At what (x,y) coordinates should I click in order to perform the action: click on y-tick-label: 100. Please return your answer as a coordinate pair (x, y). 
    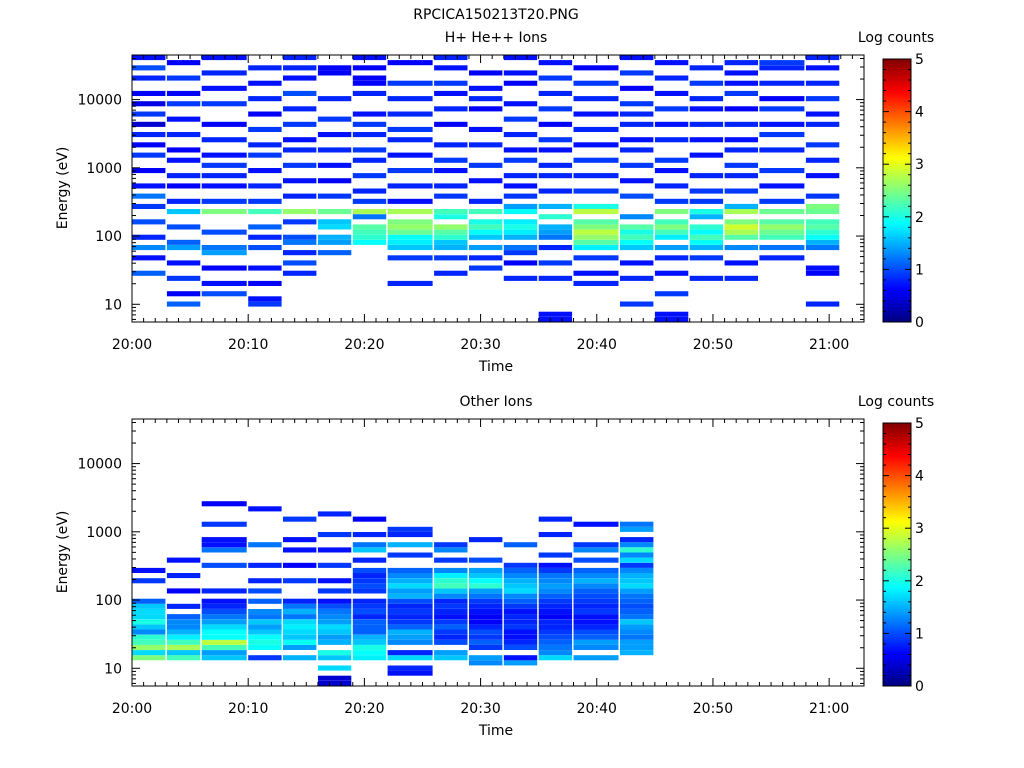
    Looking at the image, I should click on (108, 601).